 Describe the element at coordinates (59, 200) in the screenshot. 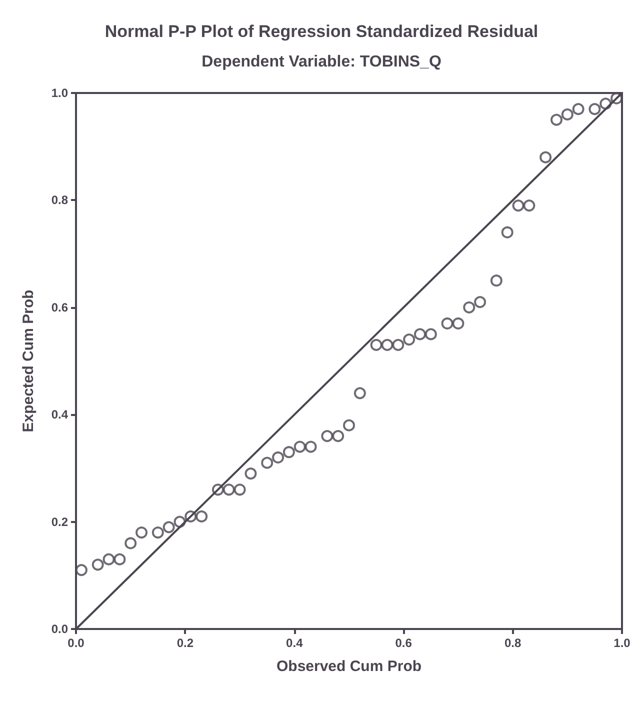

I see `y-tick-label: 0.8` at that location.